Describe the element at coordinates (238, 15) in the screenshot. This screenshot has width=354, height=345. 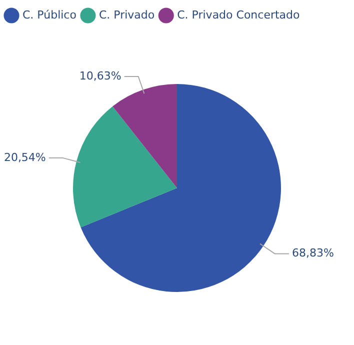
I see `legend-label: C. Privado Concertado` at that location.